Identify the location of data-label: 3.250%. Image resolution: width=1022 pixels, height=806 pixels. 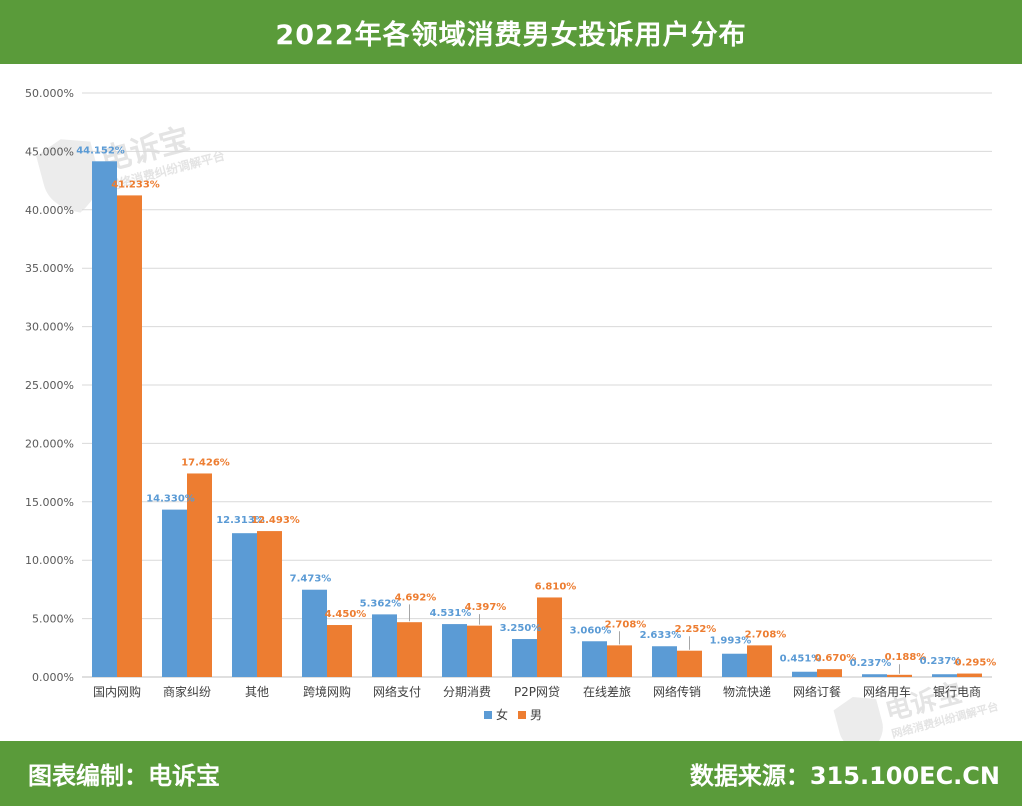
(521, 628).